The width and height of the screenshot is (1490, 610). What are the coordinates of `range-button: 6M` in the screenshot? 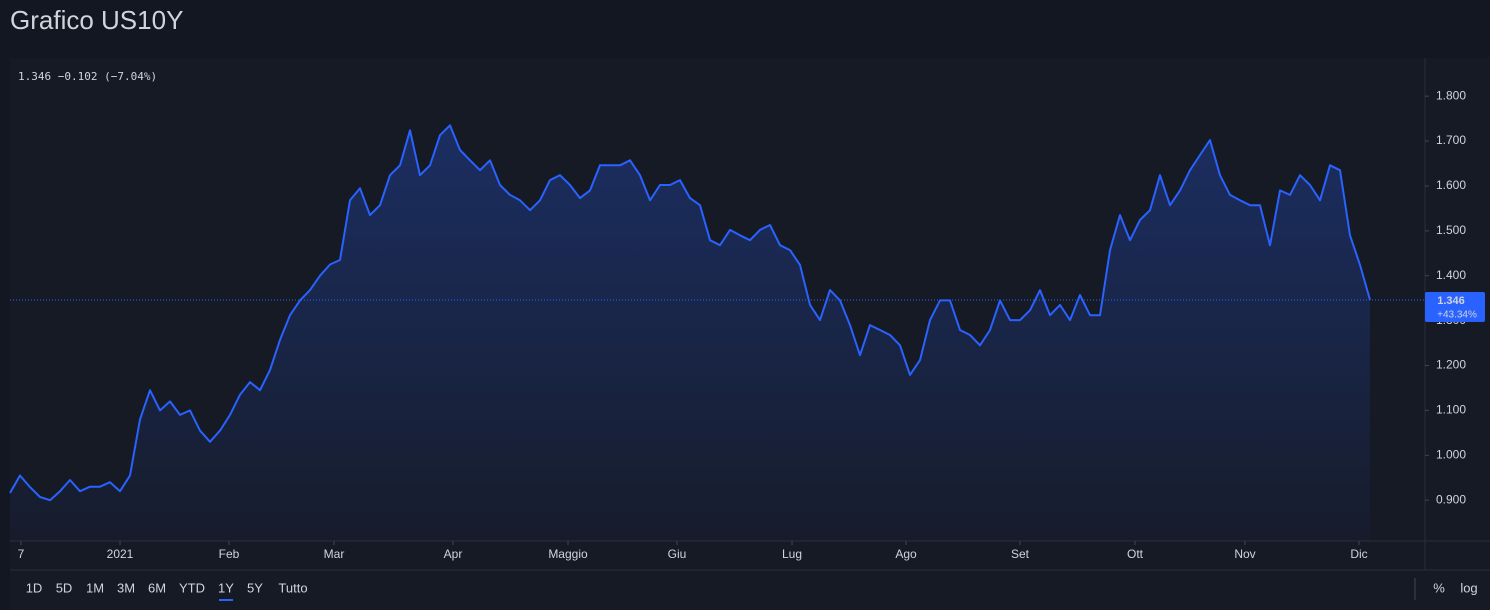 It's located at (157, 587).